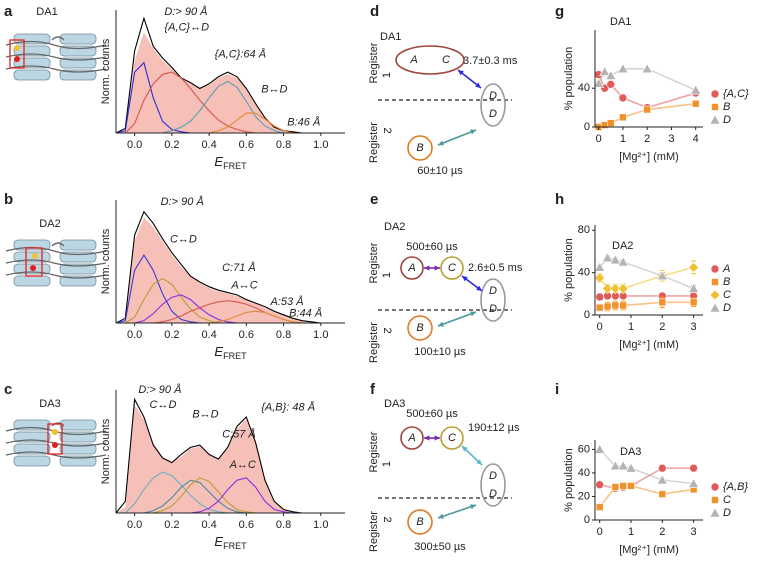  I want to click on curve-label: C↔D, so click(183, 240).